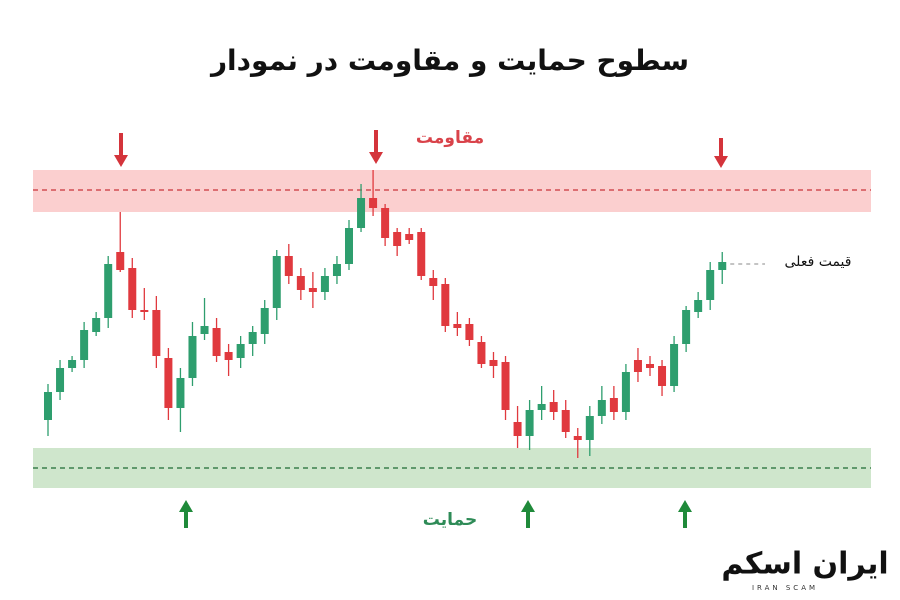 The height and width of the screenshot is (600, 900). I want to click on current-price-label: قیمت فعلی, so click(818, 262).